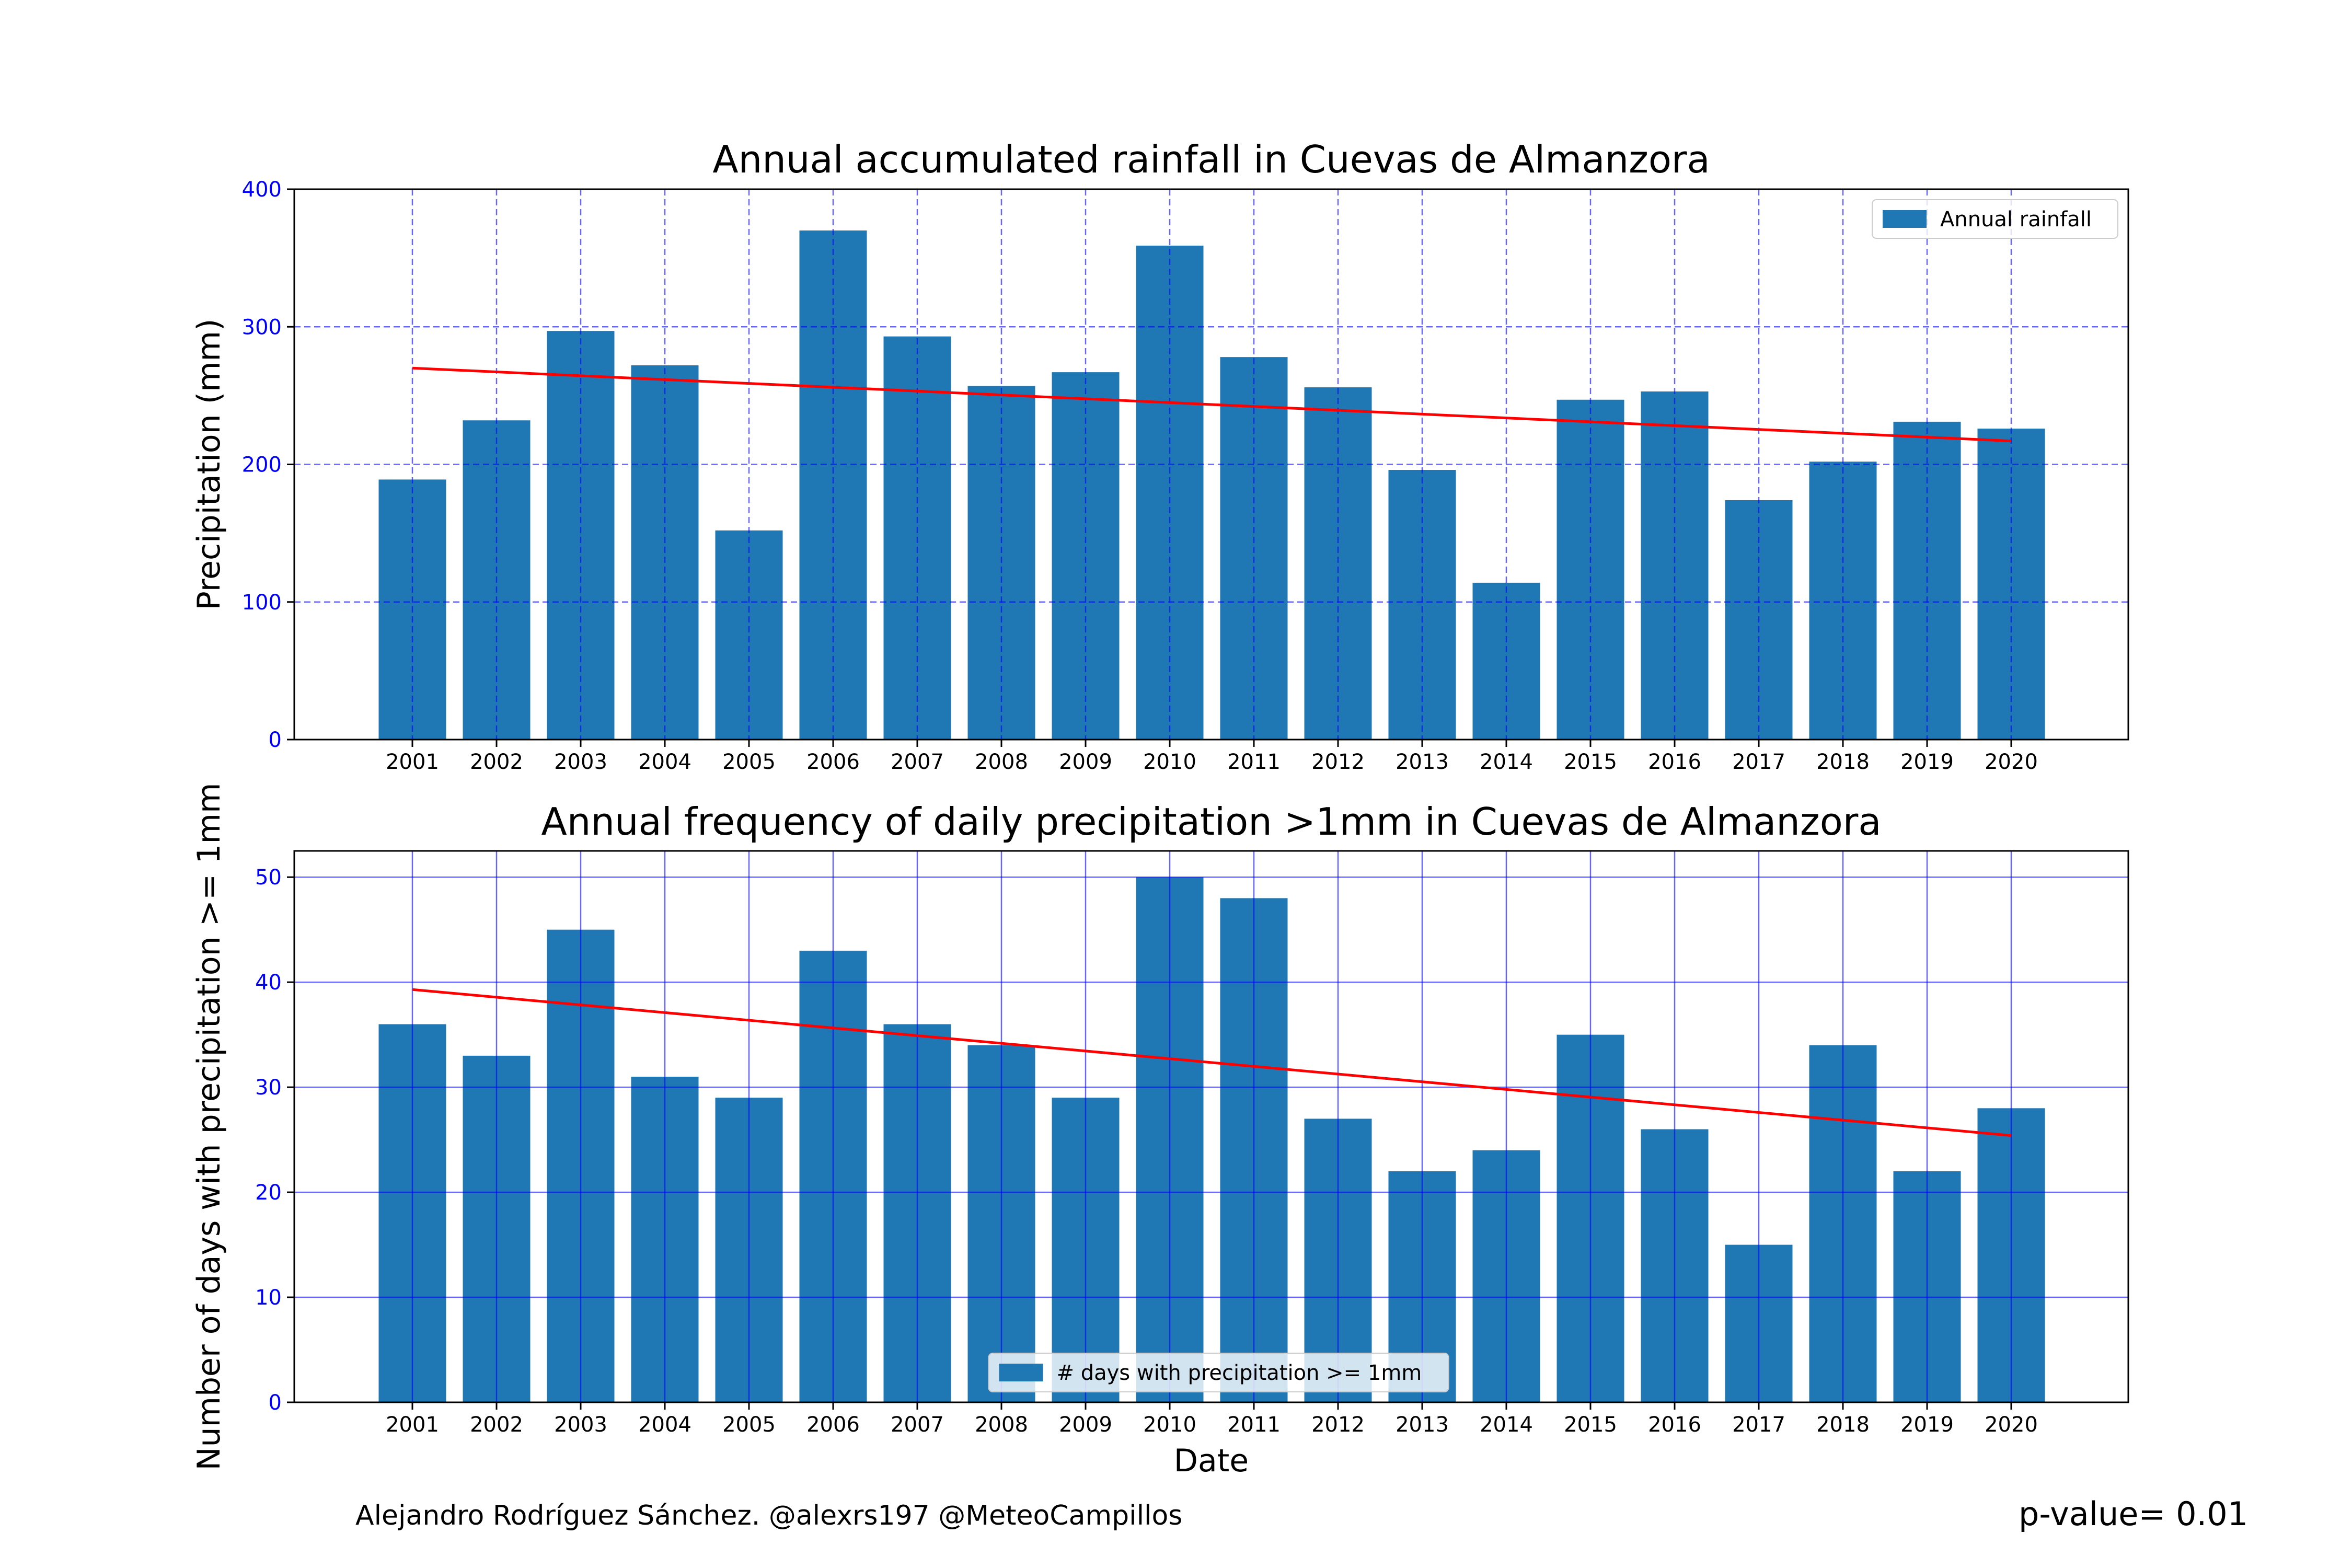  Describe the element at coordinates (268, 1298) in the screenshot. I see `y-tick-label: 10` at that location.